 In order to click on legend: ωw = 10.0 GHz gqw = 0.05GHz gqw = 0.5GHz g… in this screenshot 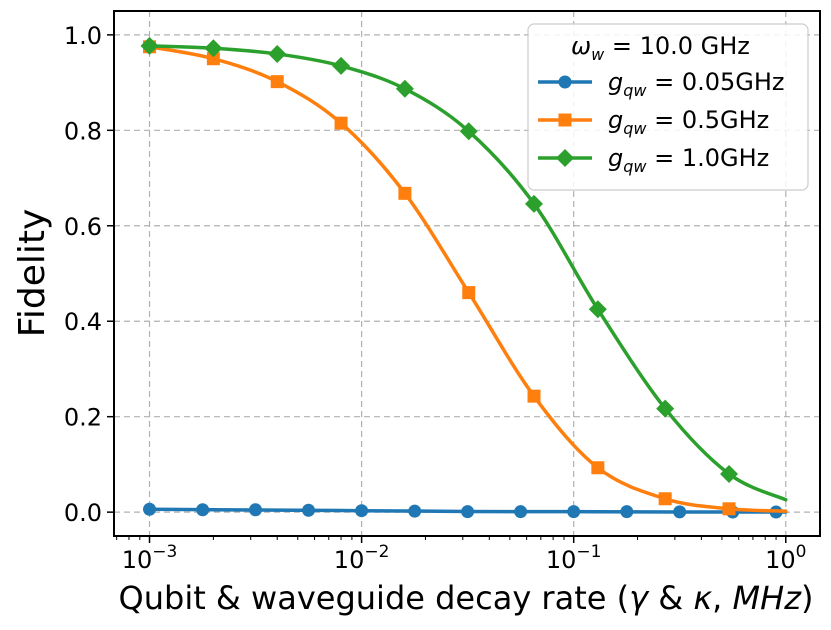, I will do `click(668, 107)`.